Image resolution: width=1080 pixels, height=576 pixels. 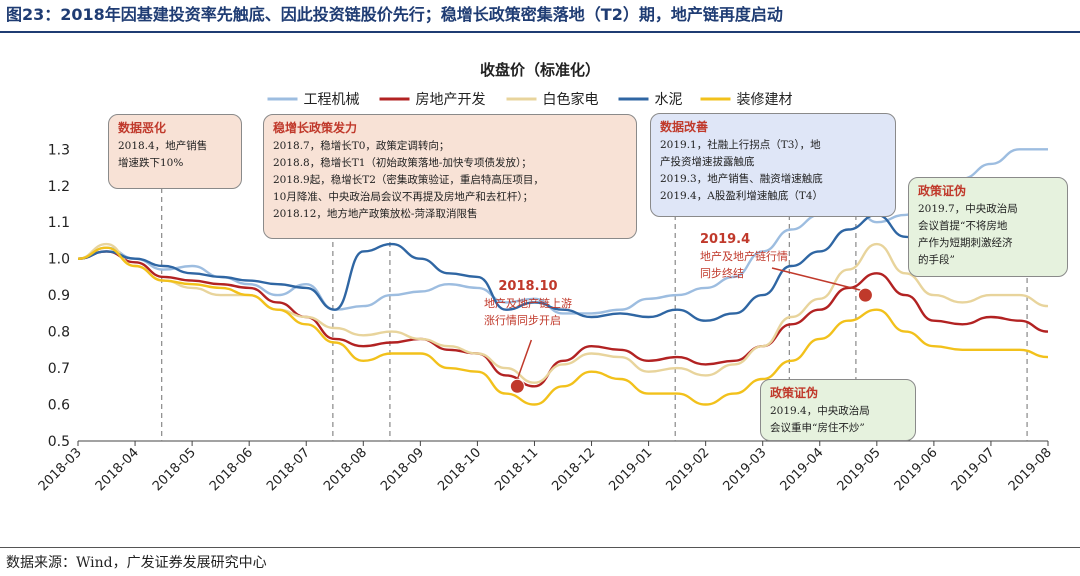 I want to click on y-tick-label: 0.7, so click(x=59, y=369).